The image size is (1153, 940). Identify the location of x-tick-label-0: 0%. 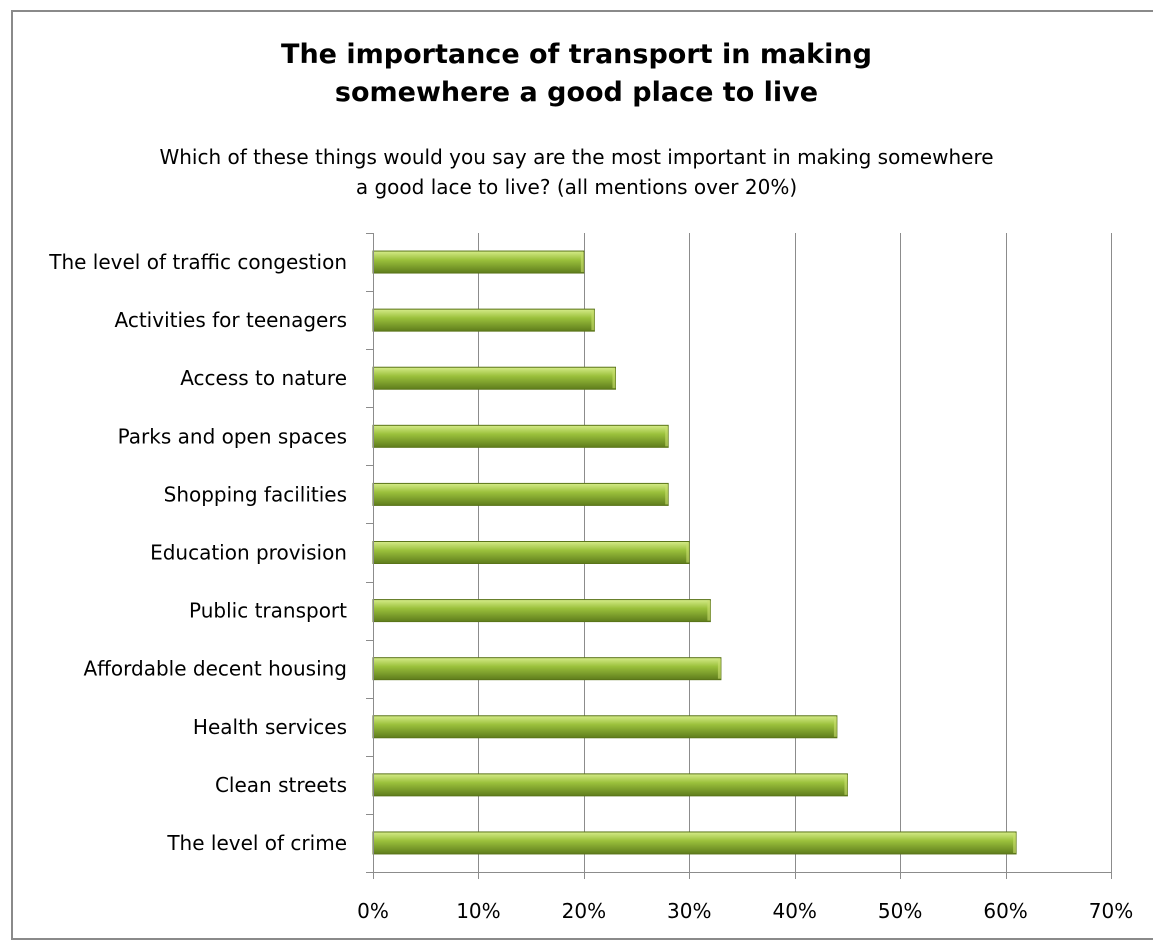
(373, 911).